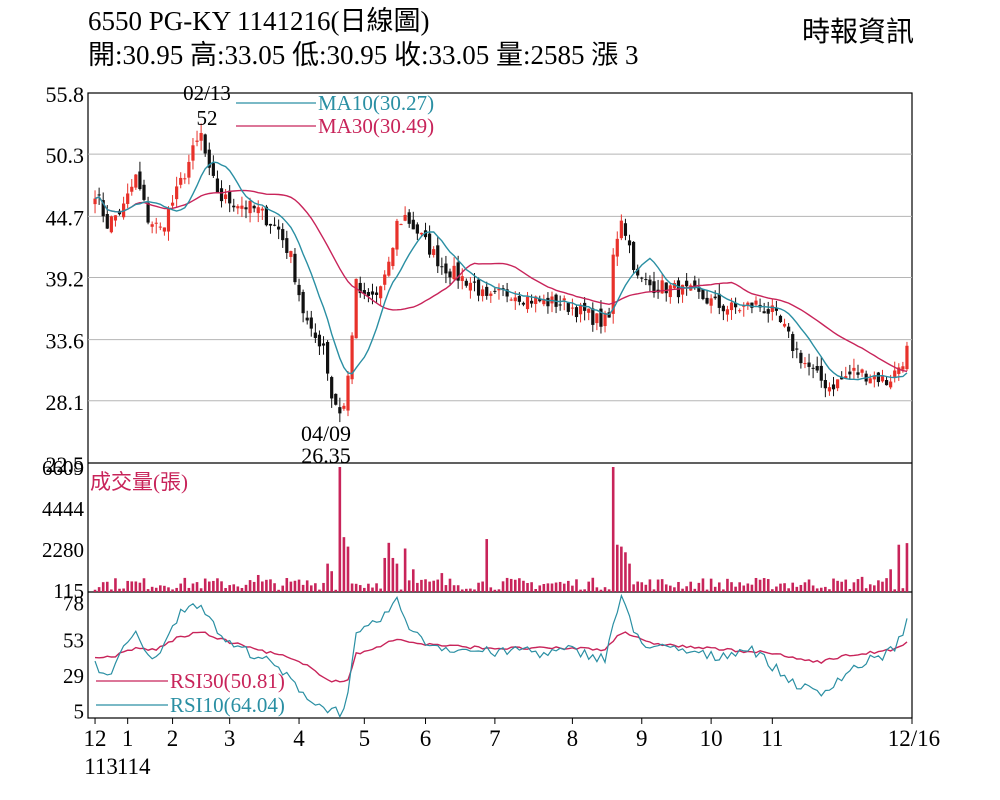 The height and width of the screenshot is (800, 1000). What do you see at coordinates (73, 640) in the screenshot?
I see `rsi-tick-label: 53` at bounding box center [73, 640].